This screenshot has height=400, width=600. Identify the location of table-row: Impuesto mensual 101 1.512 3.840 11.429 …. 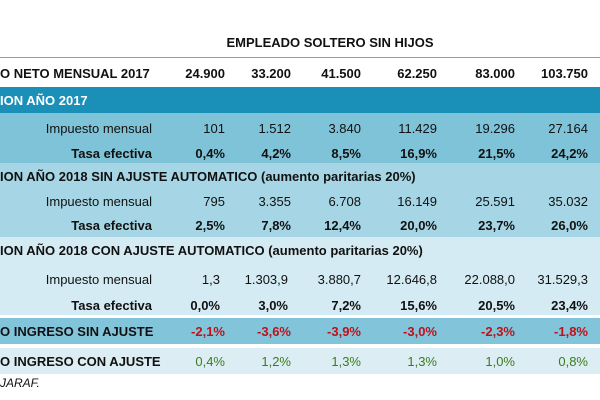
(300, 128).